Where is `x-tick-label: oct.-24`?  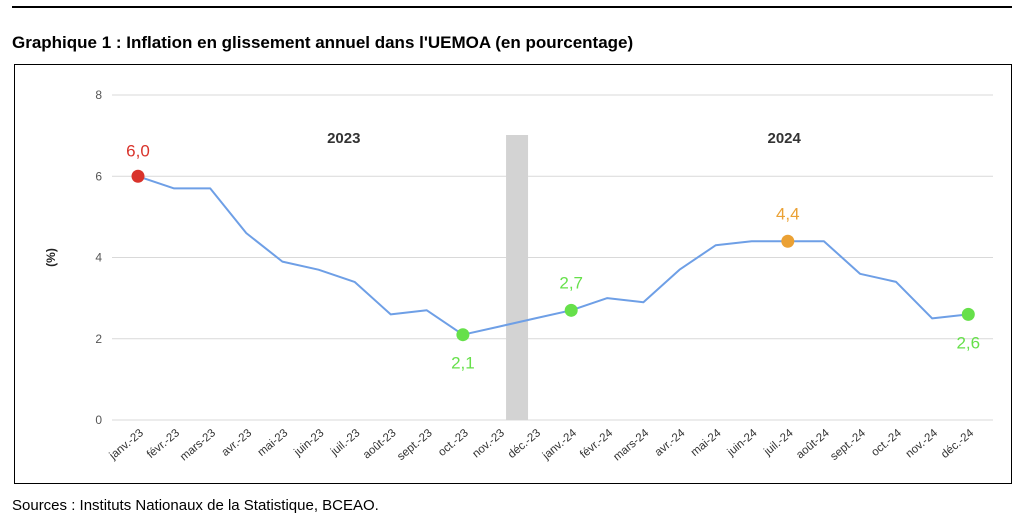 x-tick-label: oct.-24 is located at coordinates (886, 443).